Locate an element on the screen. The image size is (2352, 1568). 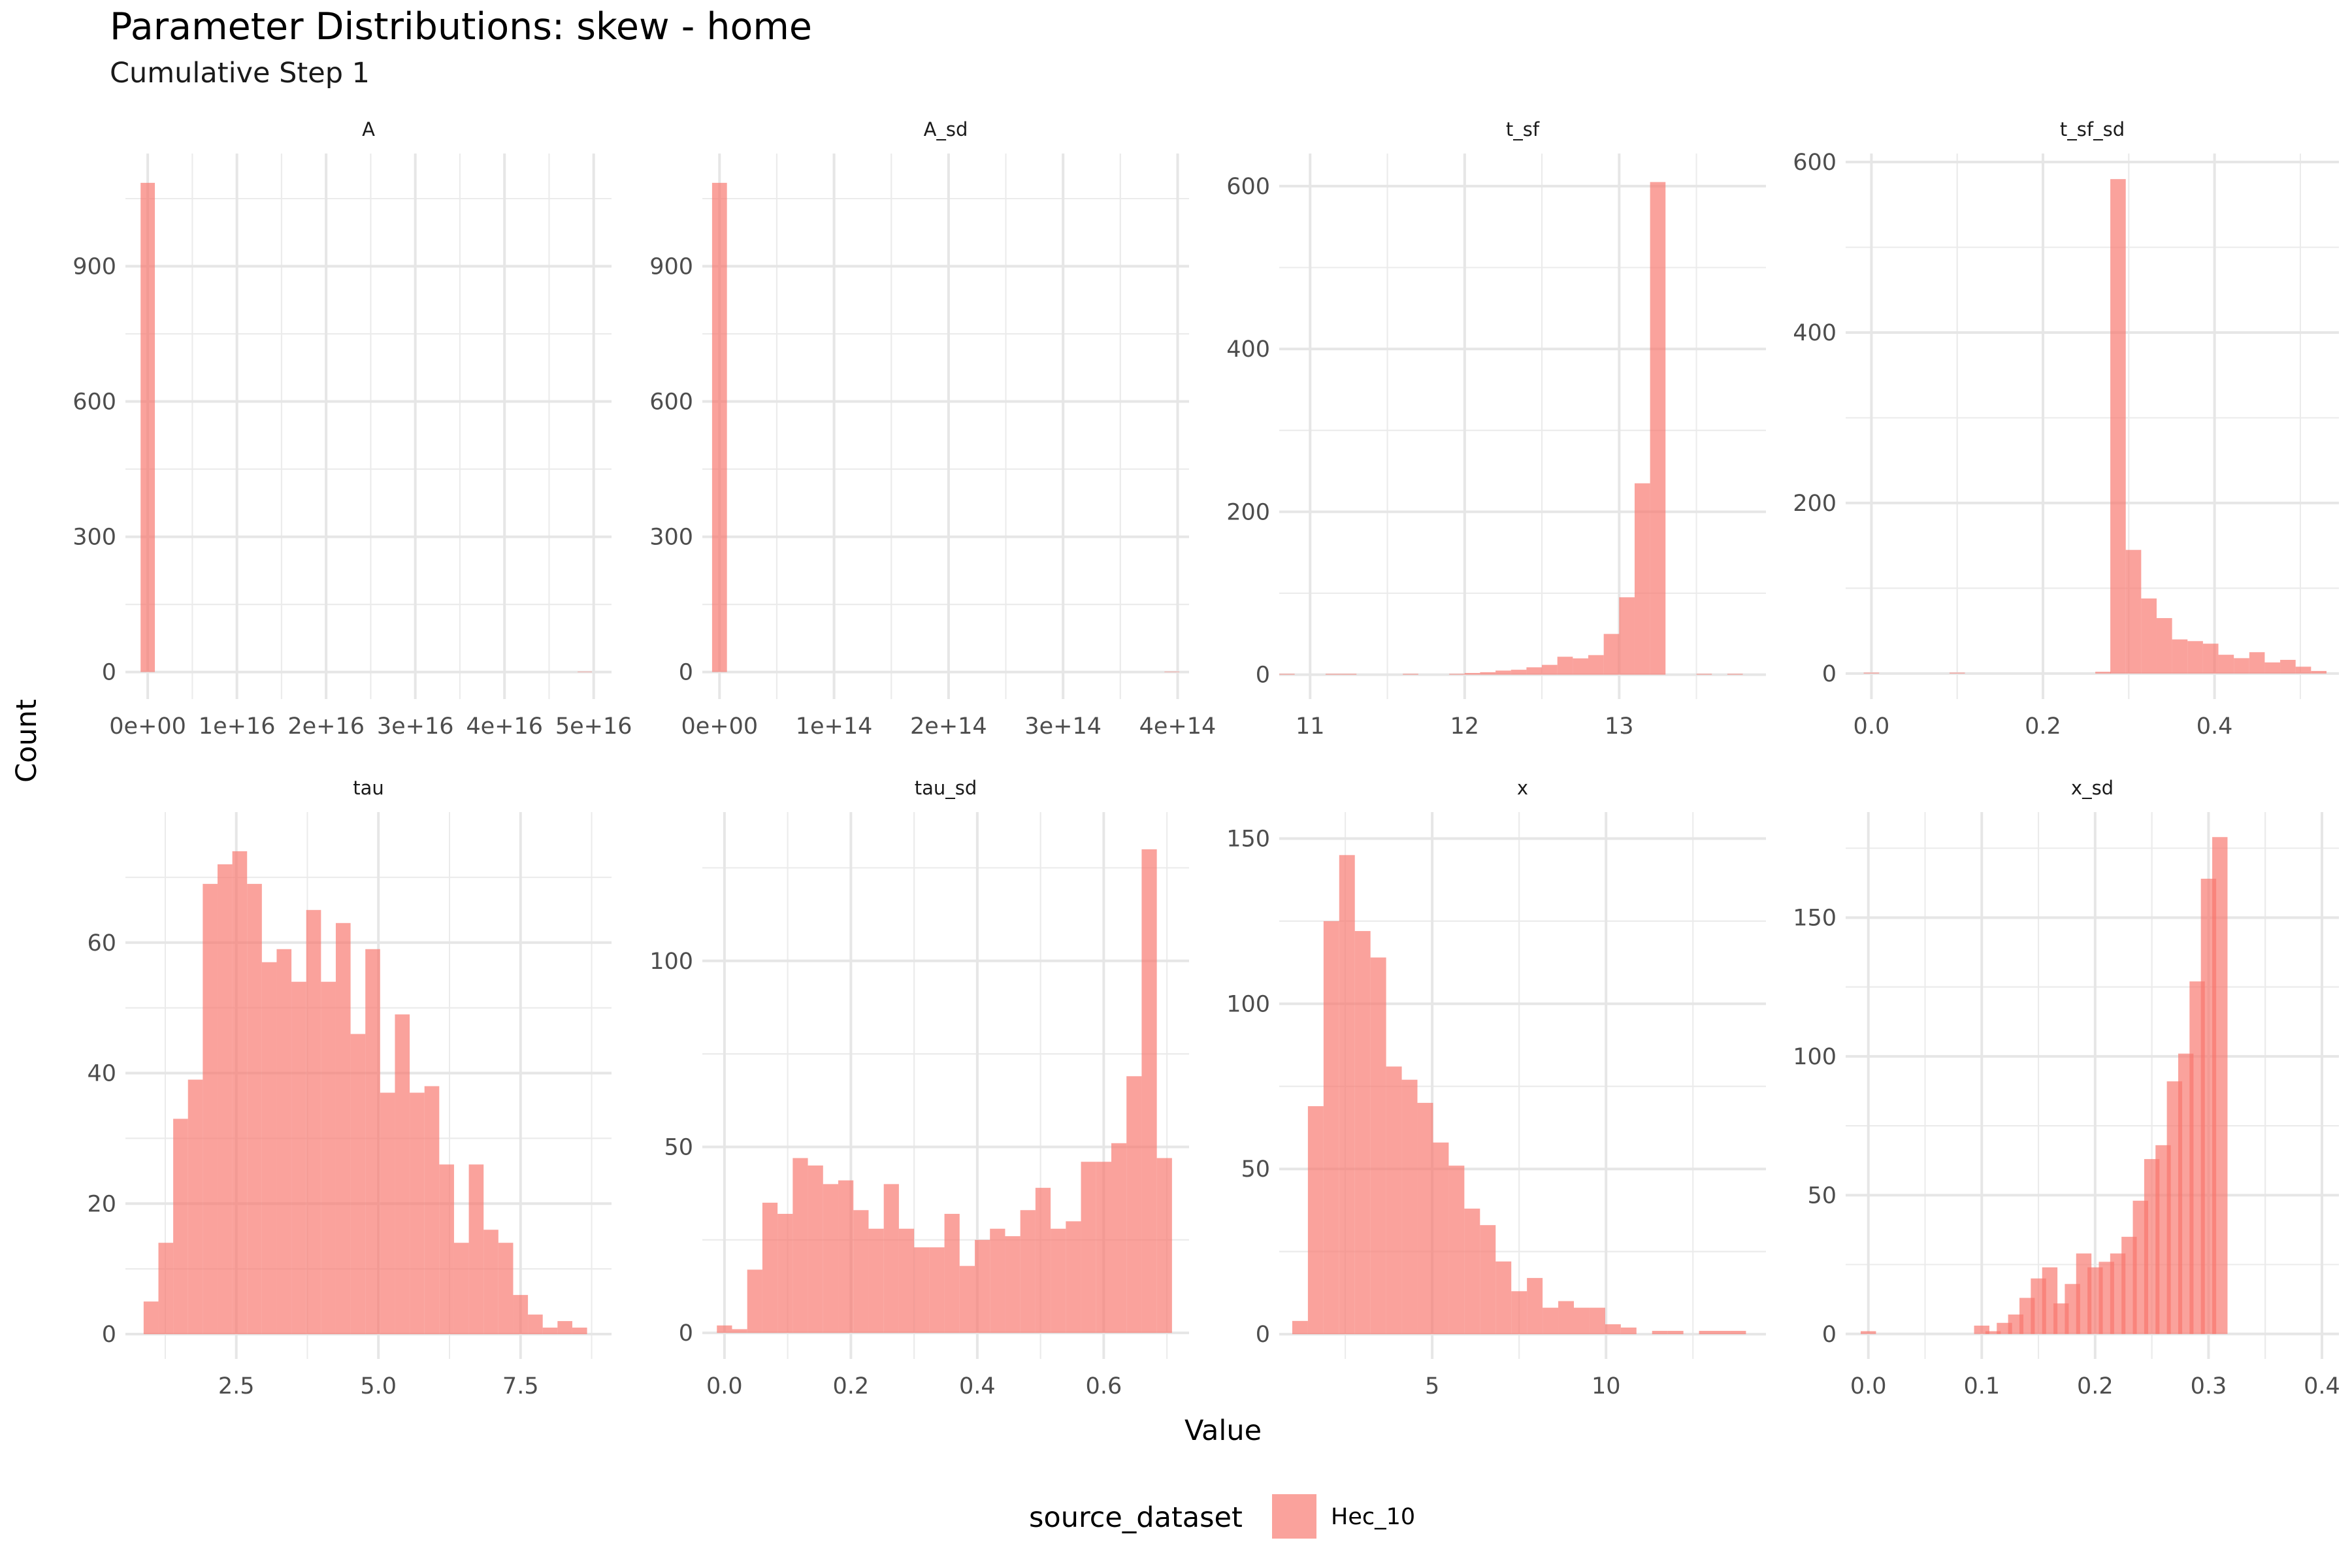
x-tick-label: 7.5 is located at coordinates (520, 1386).